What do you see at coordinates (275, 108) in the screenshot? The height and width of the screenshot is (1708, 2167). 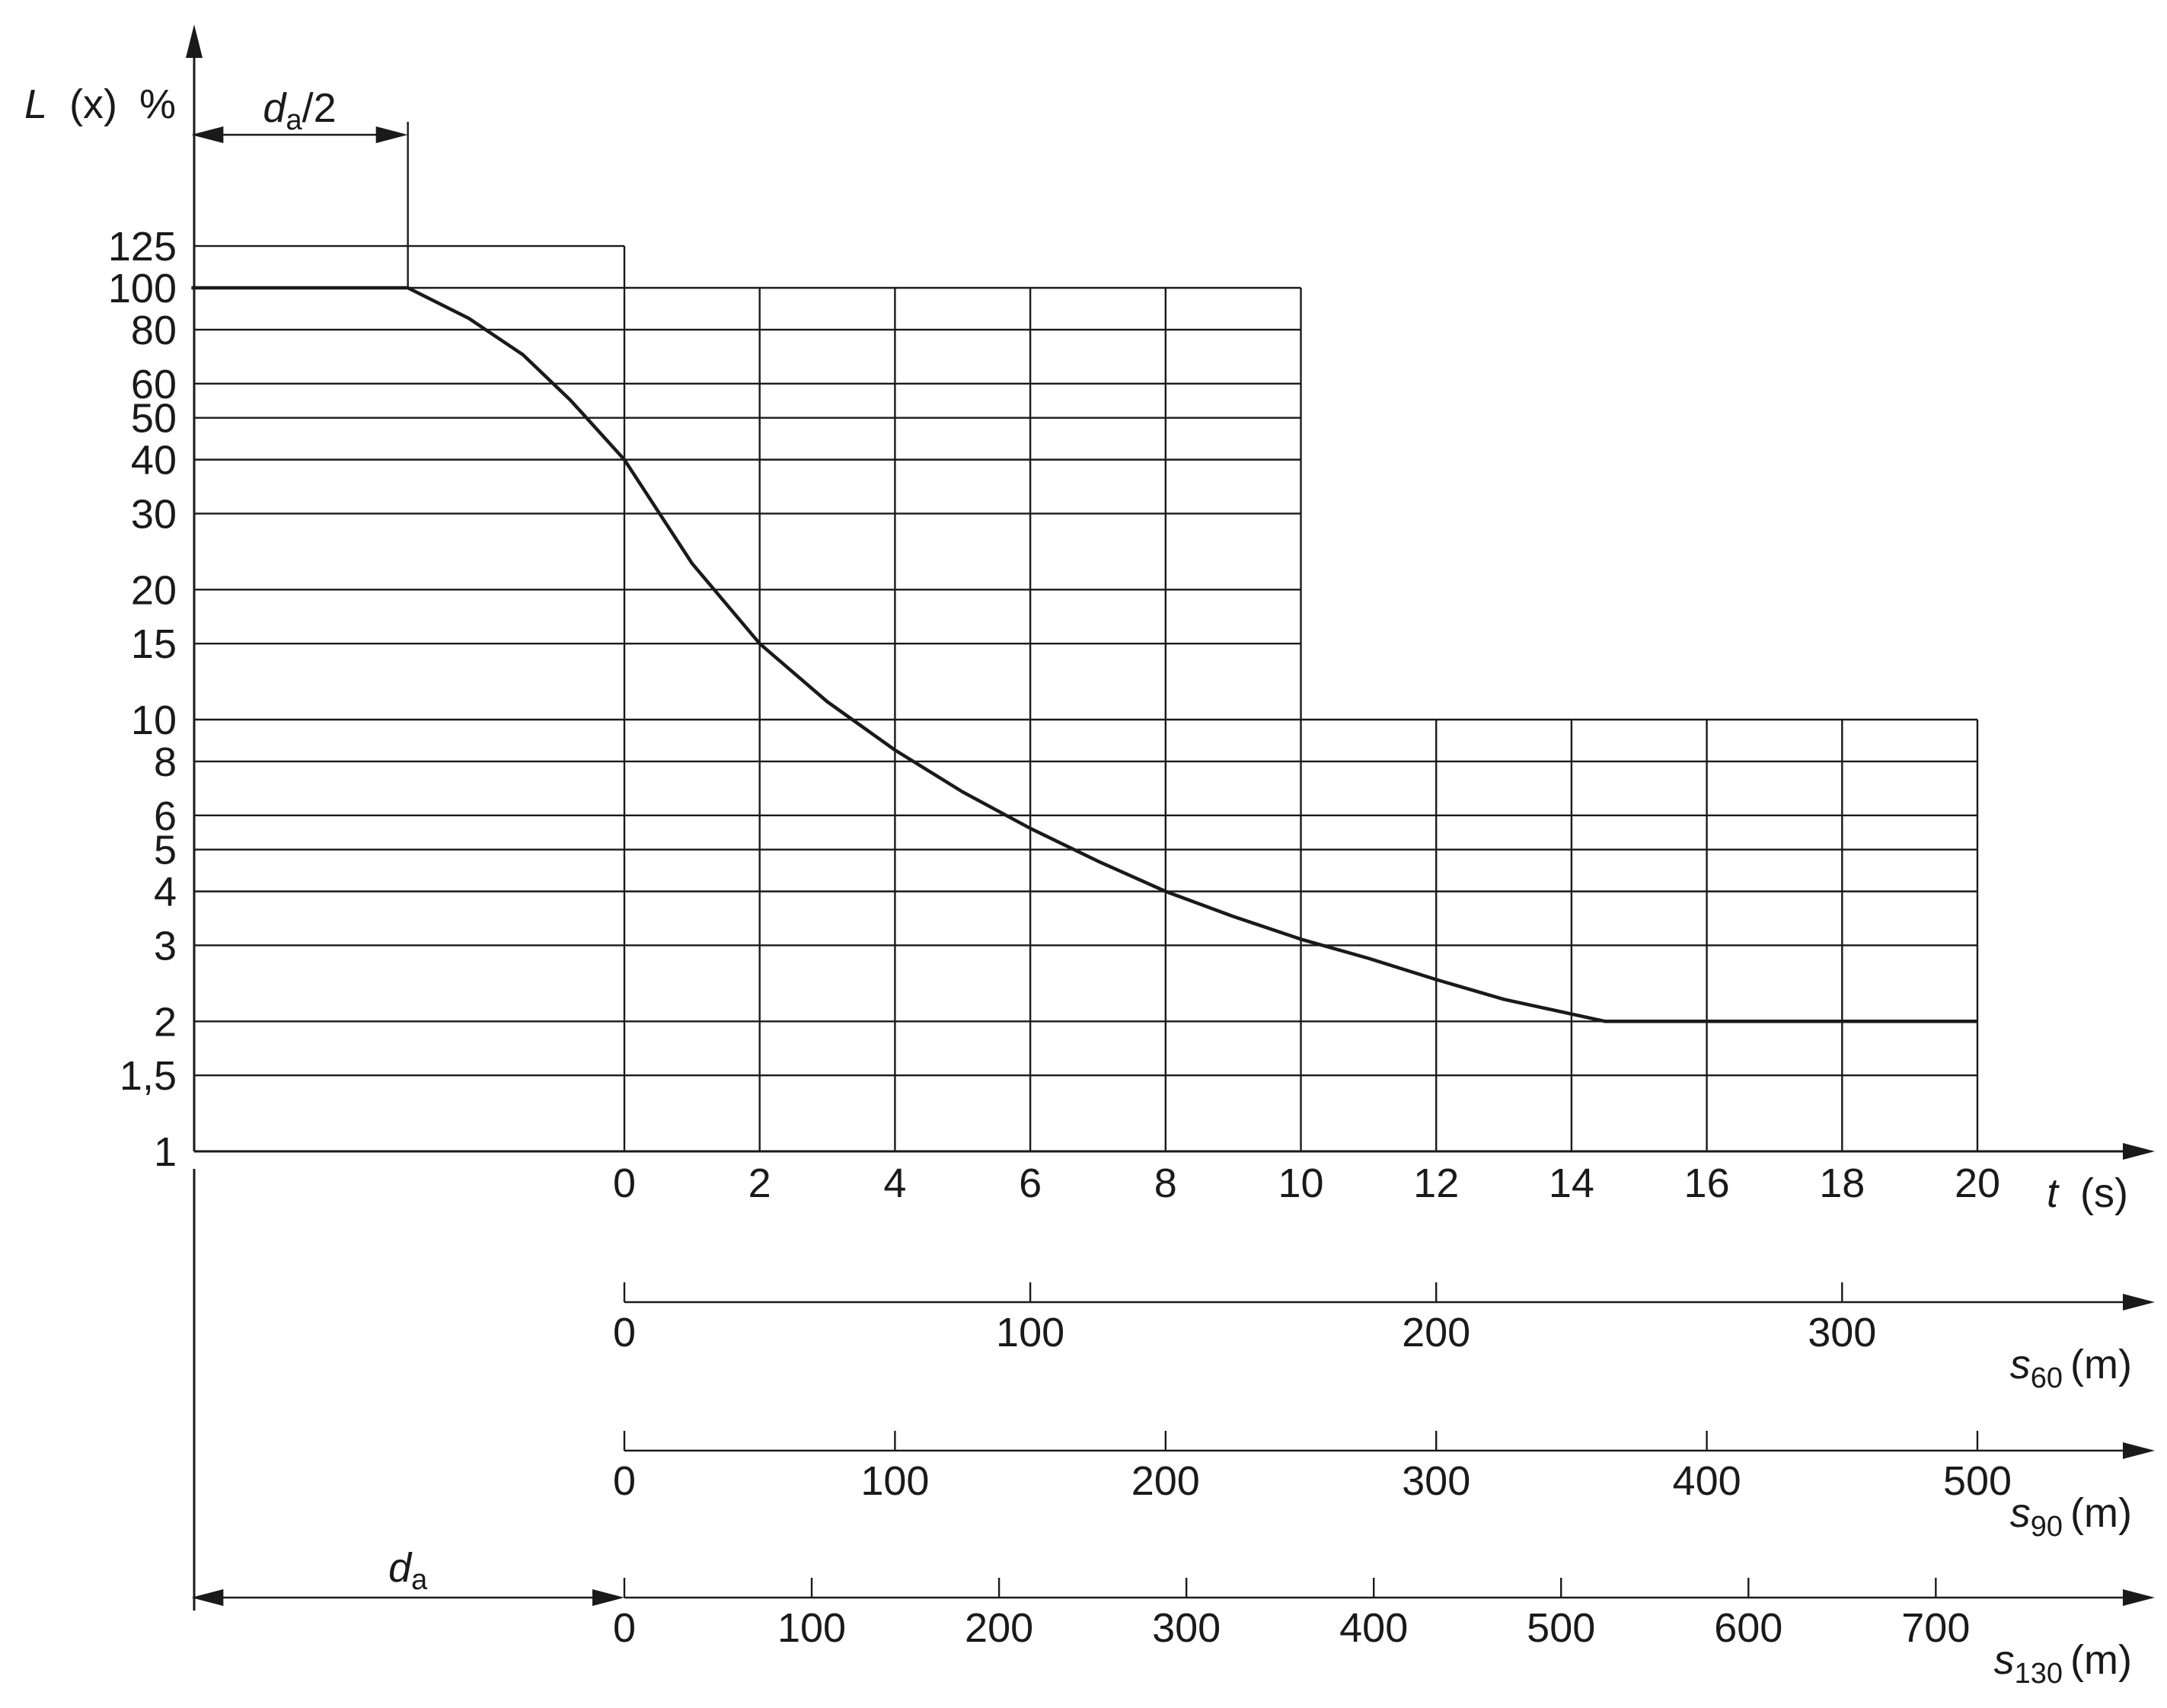 I see `da-half-symbol: d` at bounding box center [275, 108].